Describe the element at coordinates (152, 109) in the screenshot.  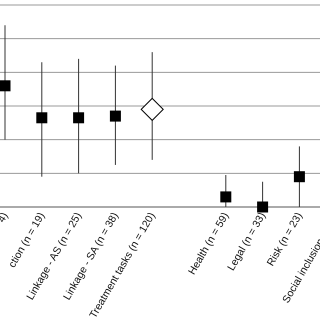
I see `marker-diamond` at that location.